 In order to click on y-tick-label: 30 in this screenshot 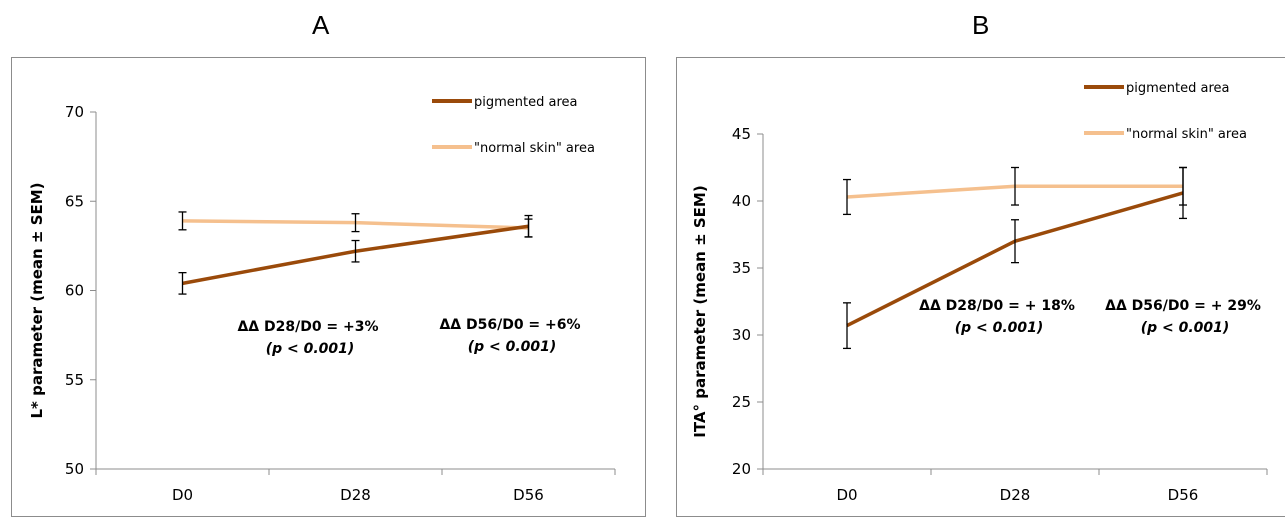, I will do `click(741, 335)`.